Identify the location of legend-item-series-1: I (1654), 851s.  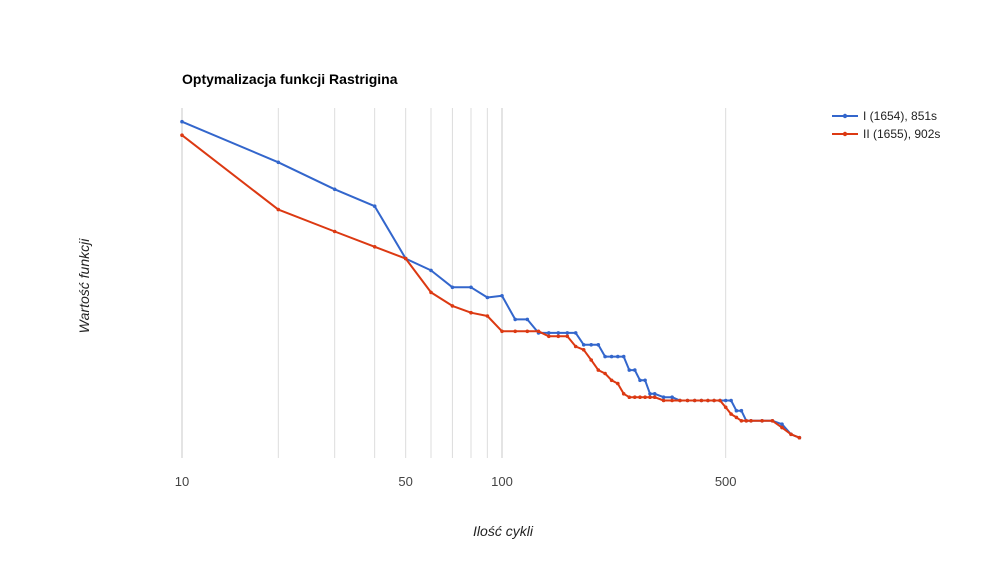
(884, 116).